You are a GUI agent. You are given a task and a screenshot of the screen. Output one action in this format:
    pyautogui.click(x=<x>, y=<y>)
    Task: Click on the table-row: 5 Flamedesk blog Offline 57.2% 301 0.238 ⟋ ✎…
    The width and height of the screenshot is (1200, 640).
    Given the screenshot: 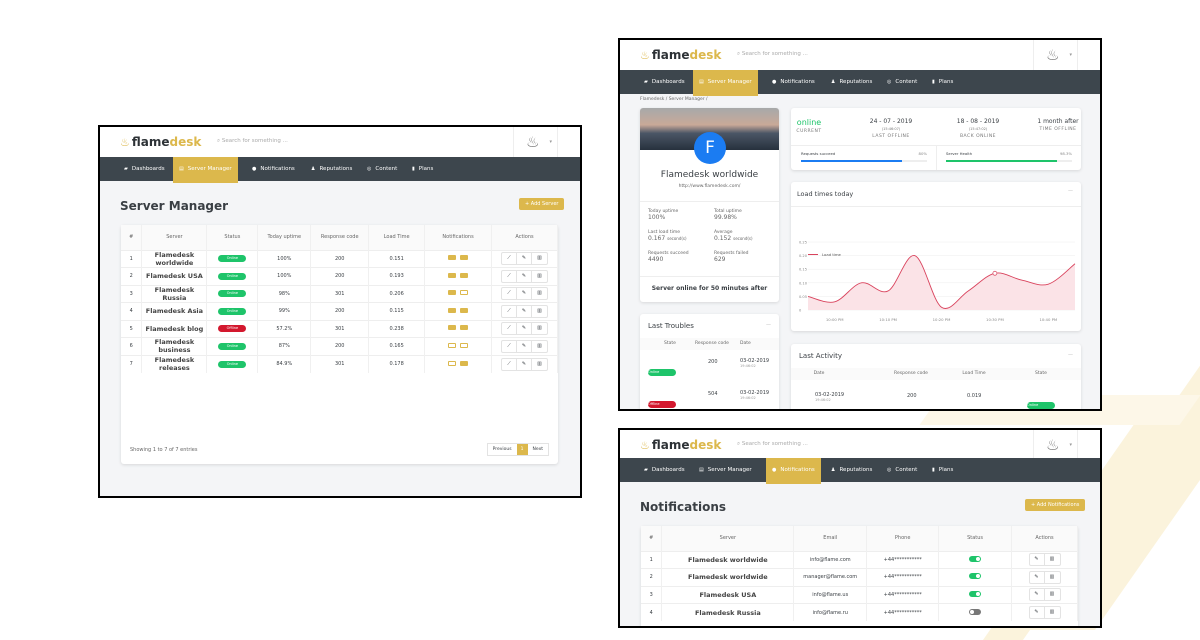 What is the action you would take?
    pyautogui.click(x=339, y=328)
    